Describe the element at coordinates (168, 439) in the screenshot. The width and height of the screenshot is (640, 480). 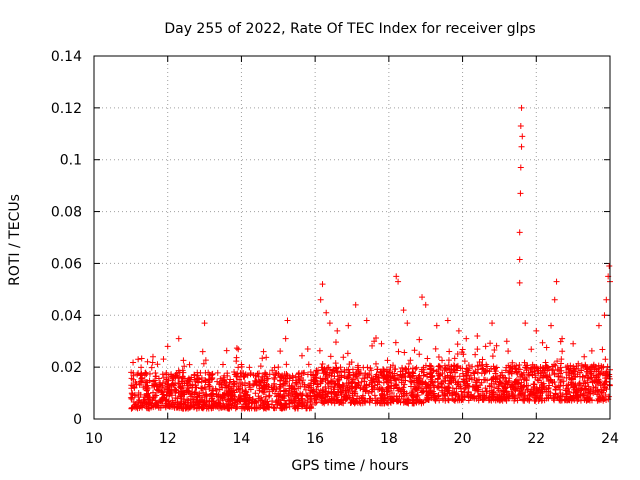
I see `x-tick-label: 12` at that location.